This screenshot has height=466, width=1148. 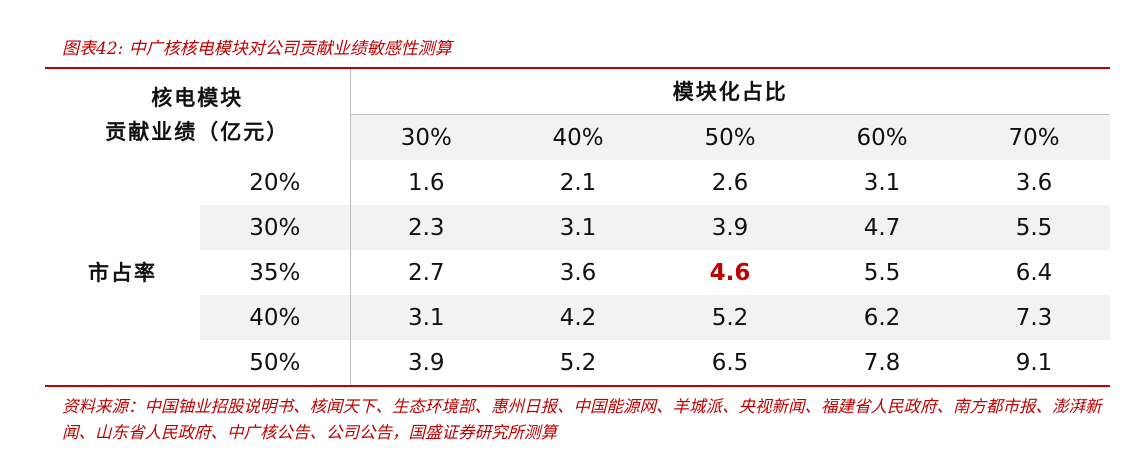 I want to click on corner-line: 核电模块, so click(x=197, y=97).